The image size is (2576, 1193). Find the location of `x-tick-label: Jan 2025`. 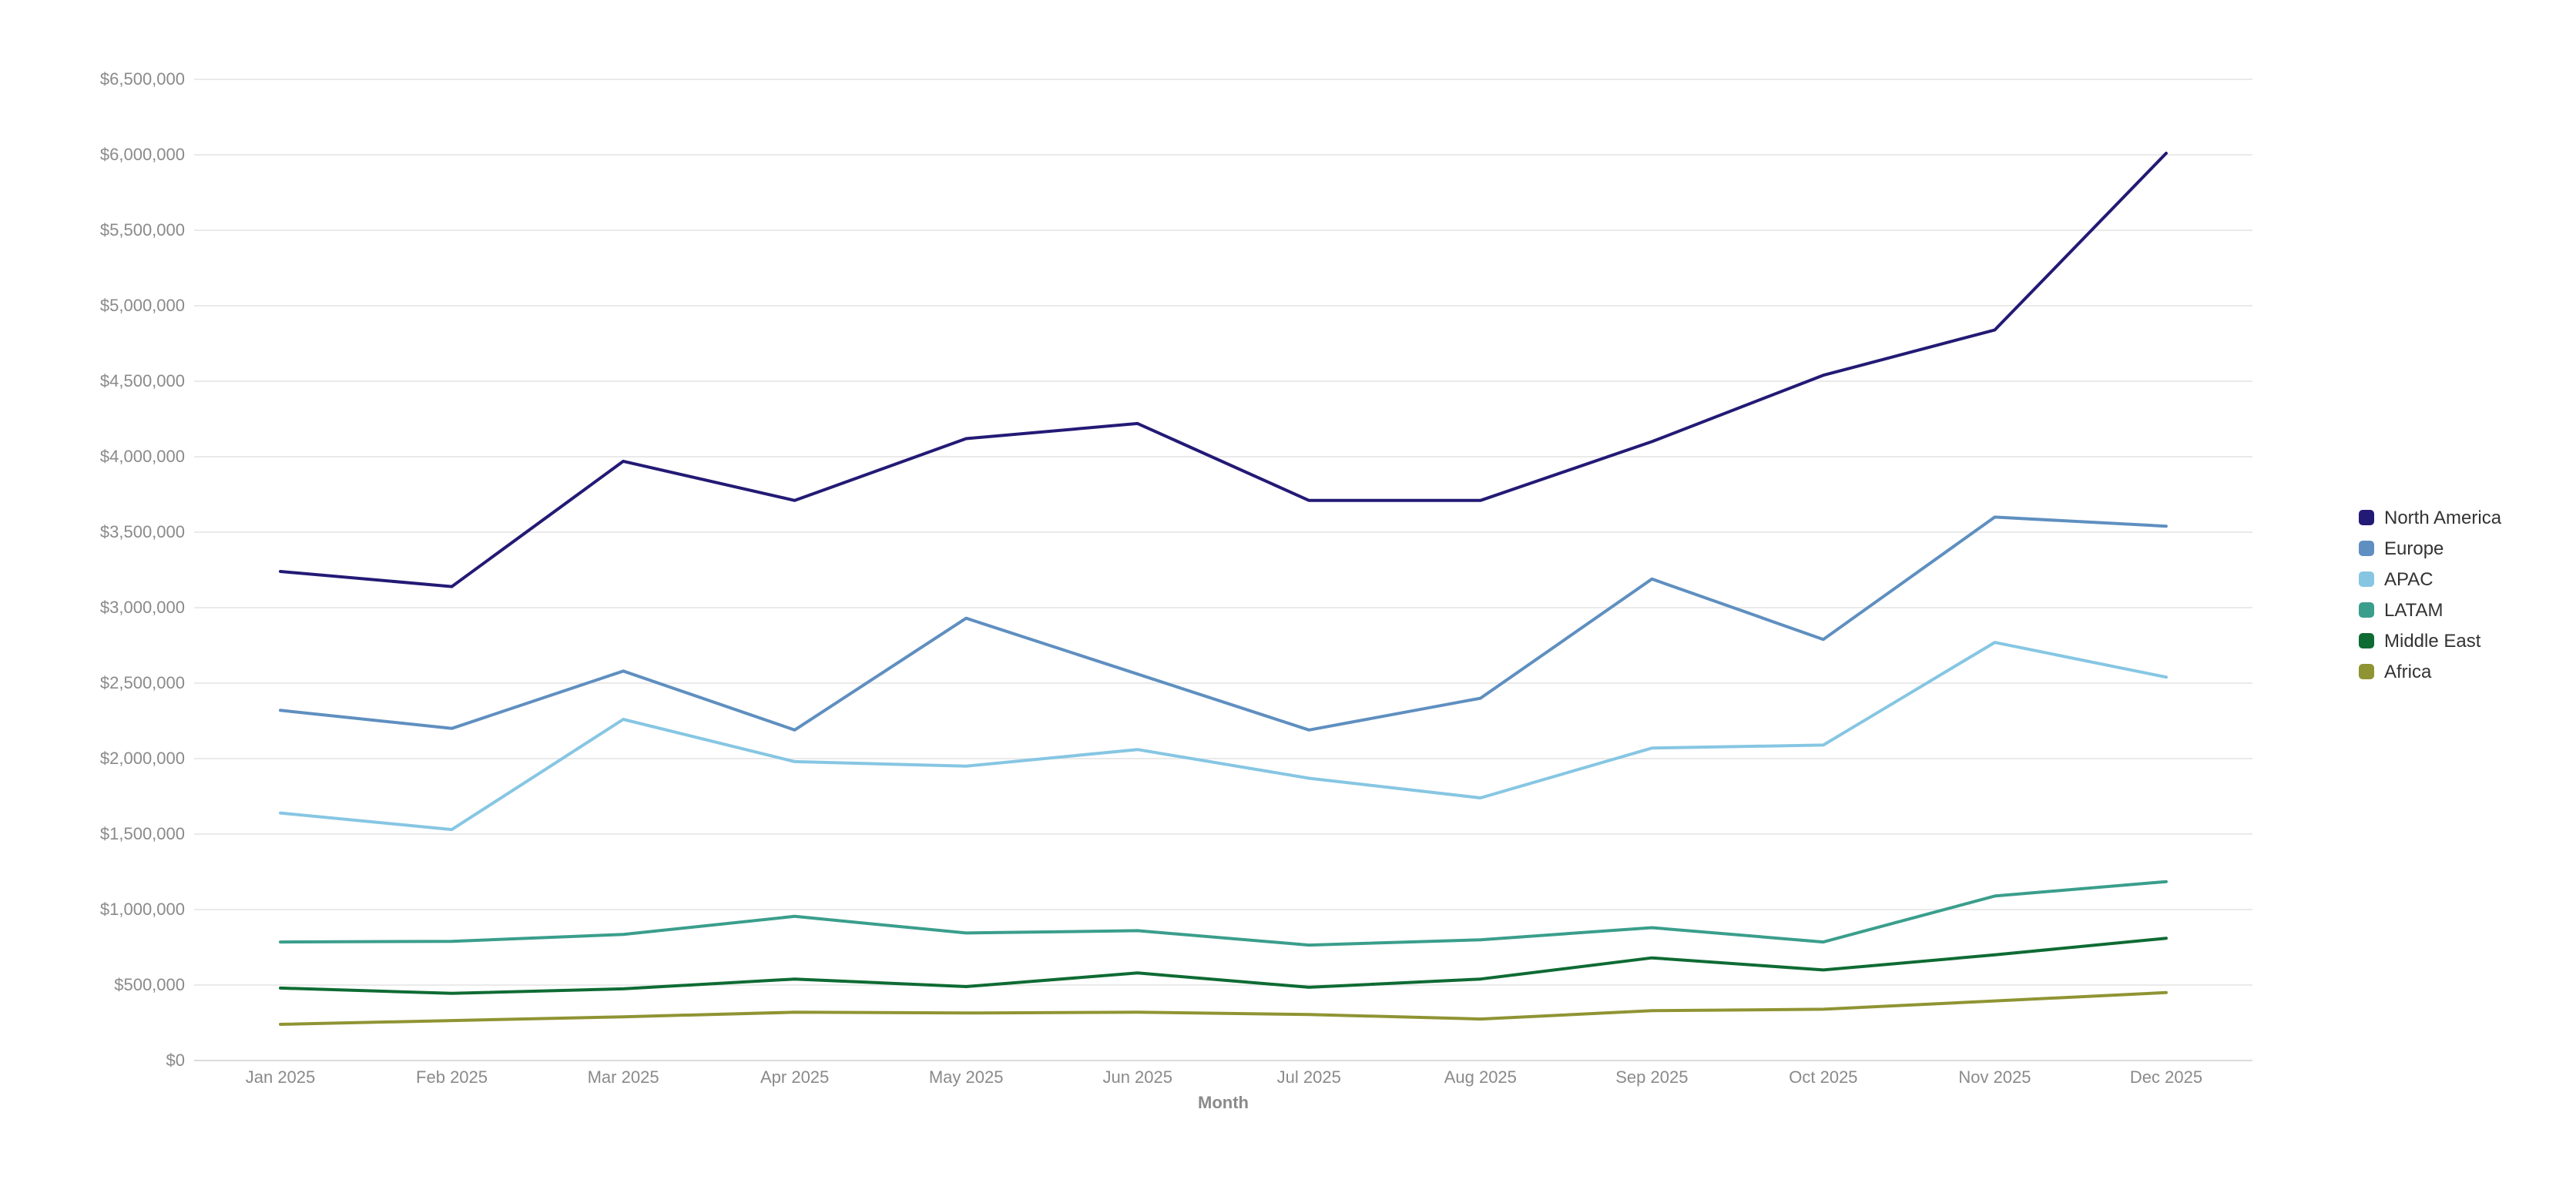

x-tick-label: Jan 2025 is located at coordinates (281, 1077).